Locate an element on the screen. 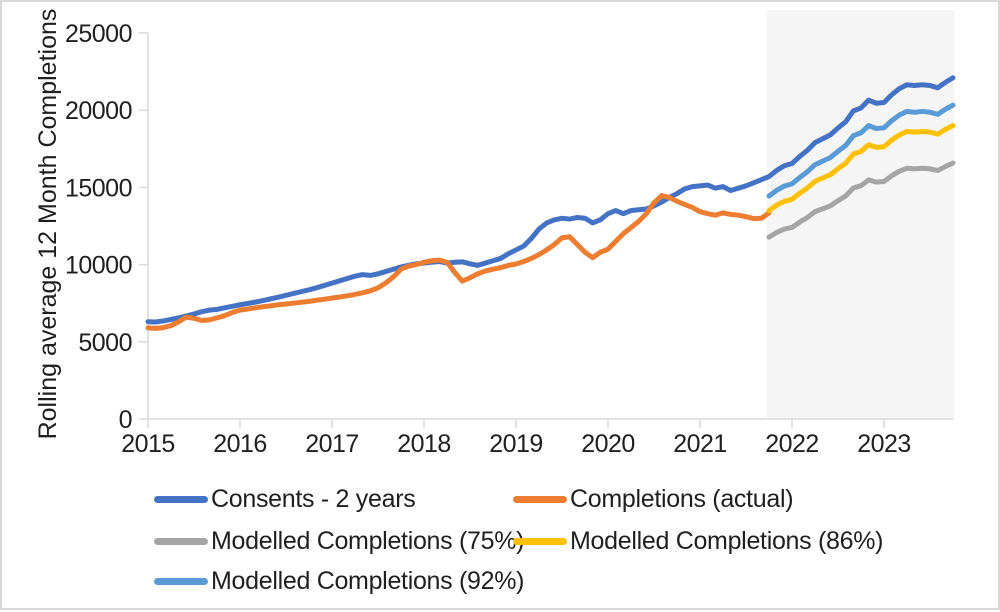  y-tick-label: 0 is located at coordinates (125, 420).